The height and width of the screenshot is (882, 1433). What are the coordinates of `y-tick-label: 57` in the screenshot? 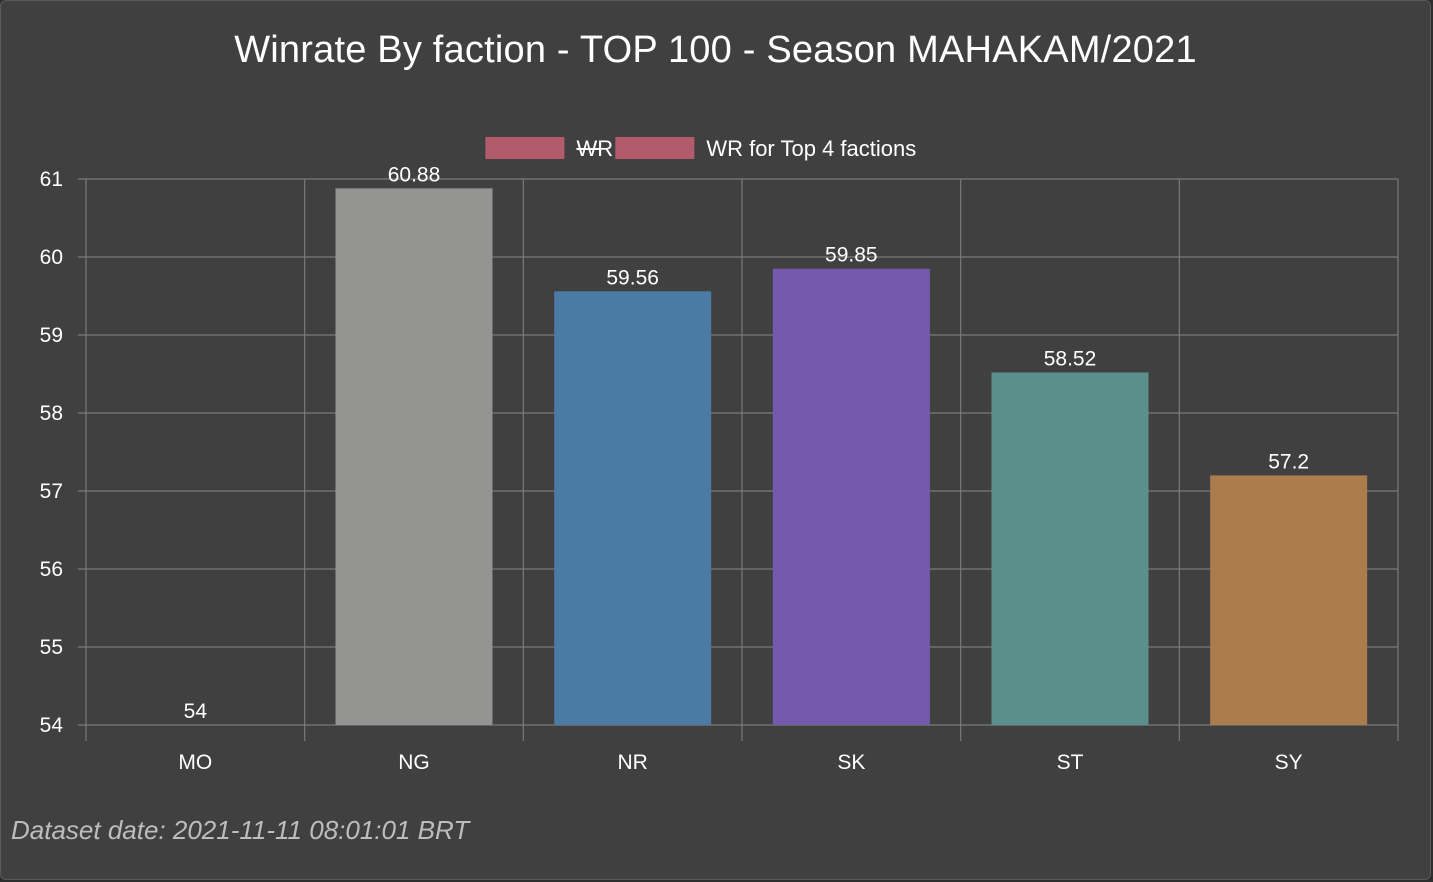 It's located at (51, 491).